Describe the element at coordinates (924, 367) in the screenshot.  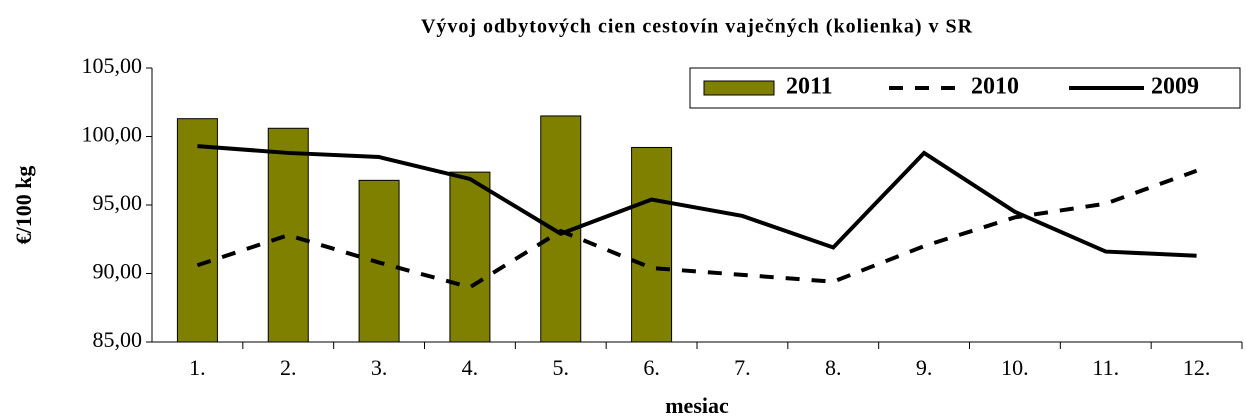
I see `x-tick-label: 9.` at that location.